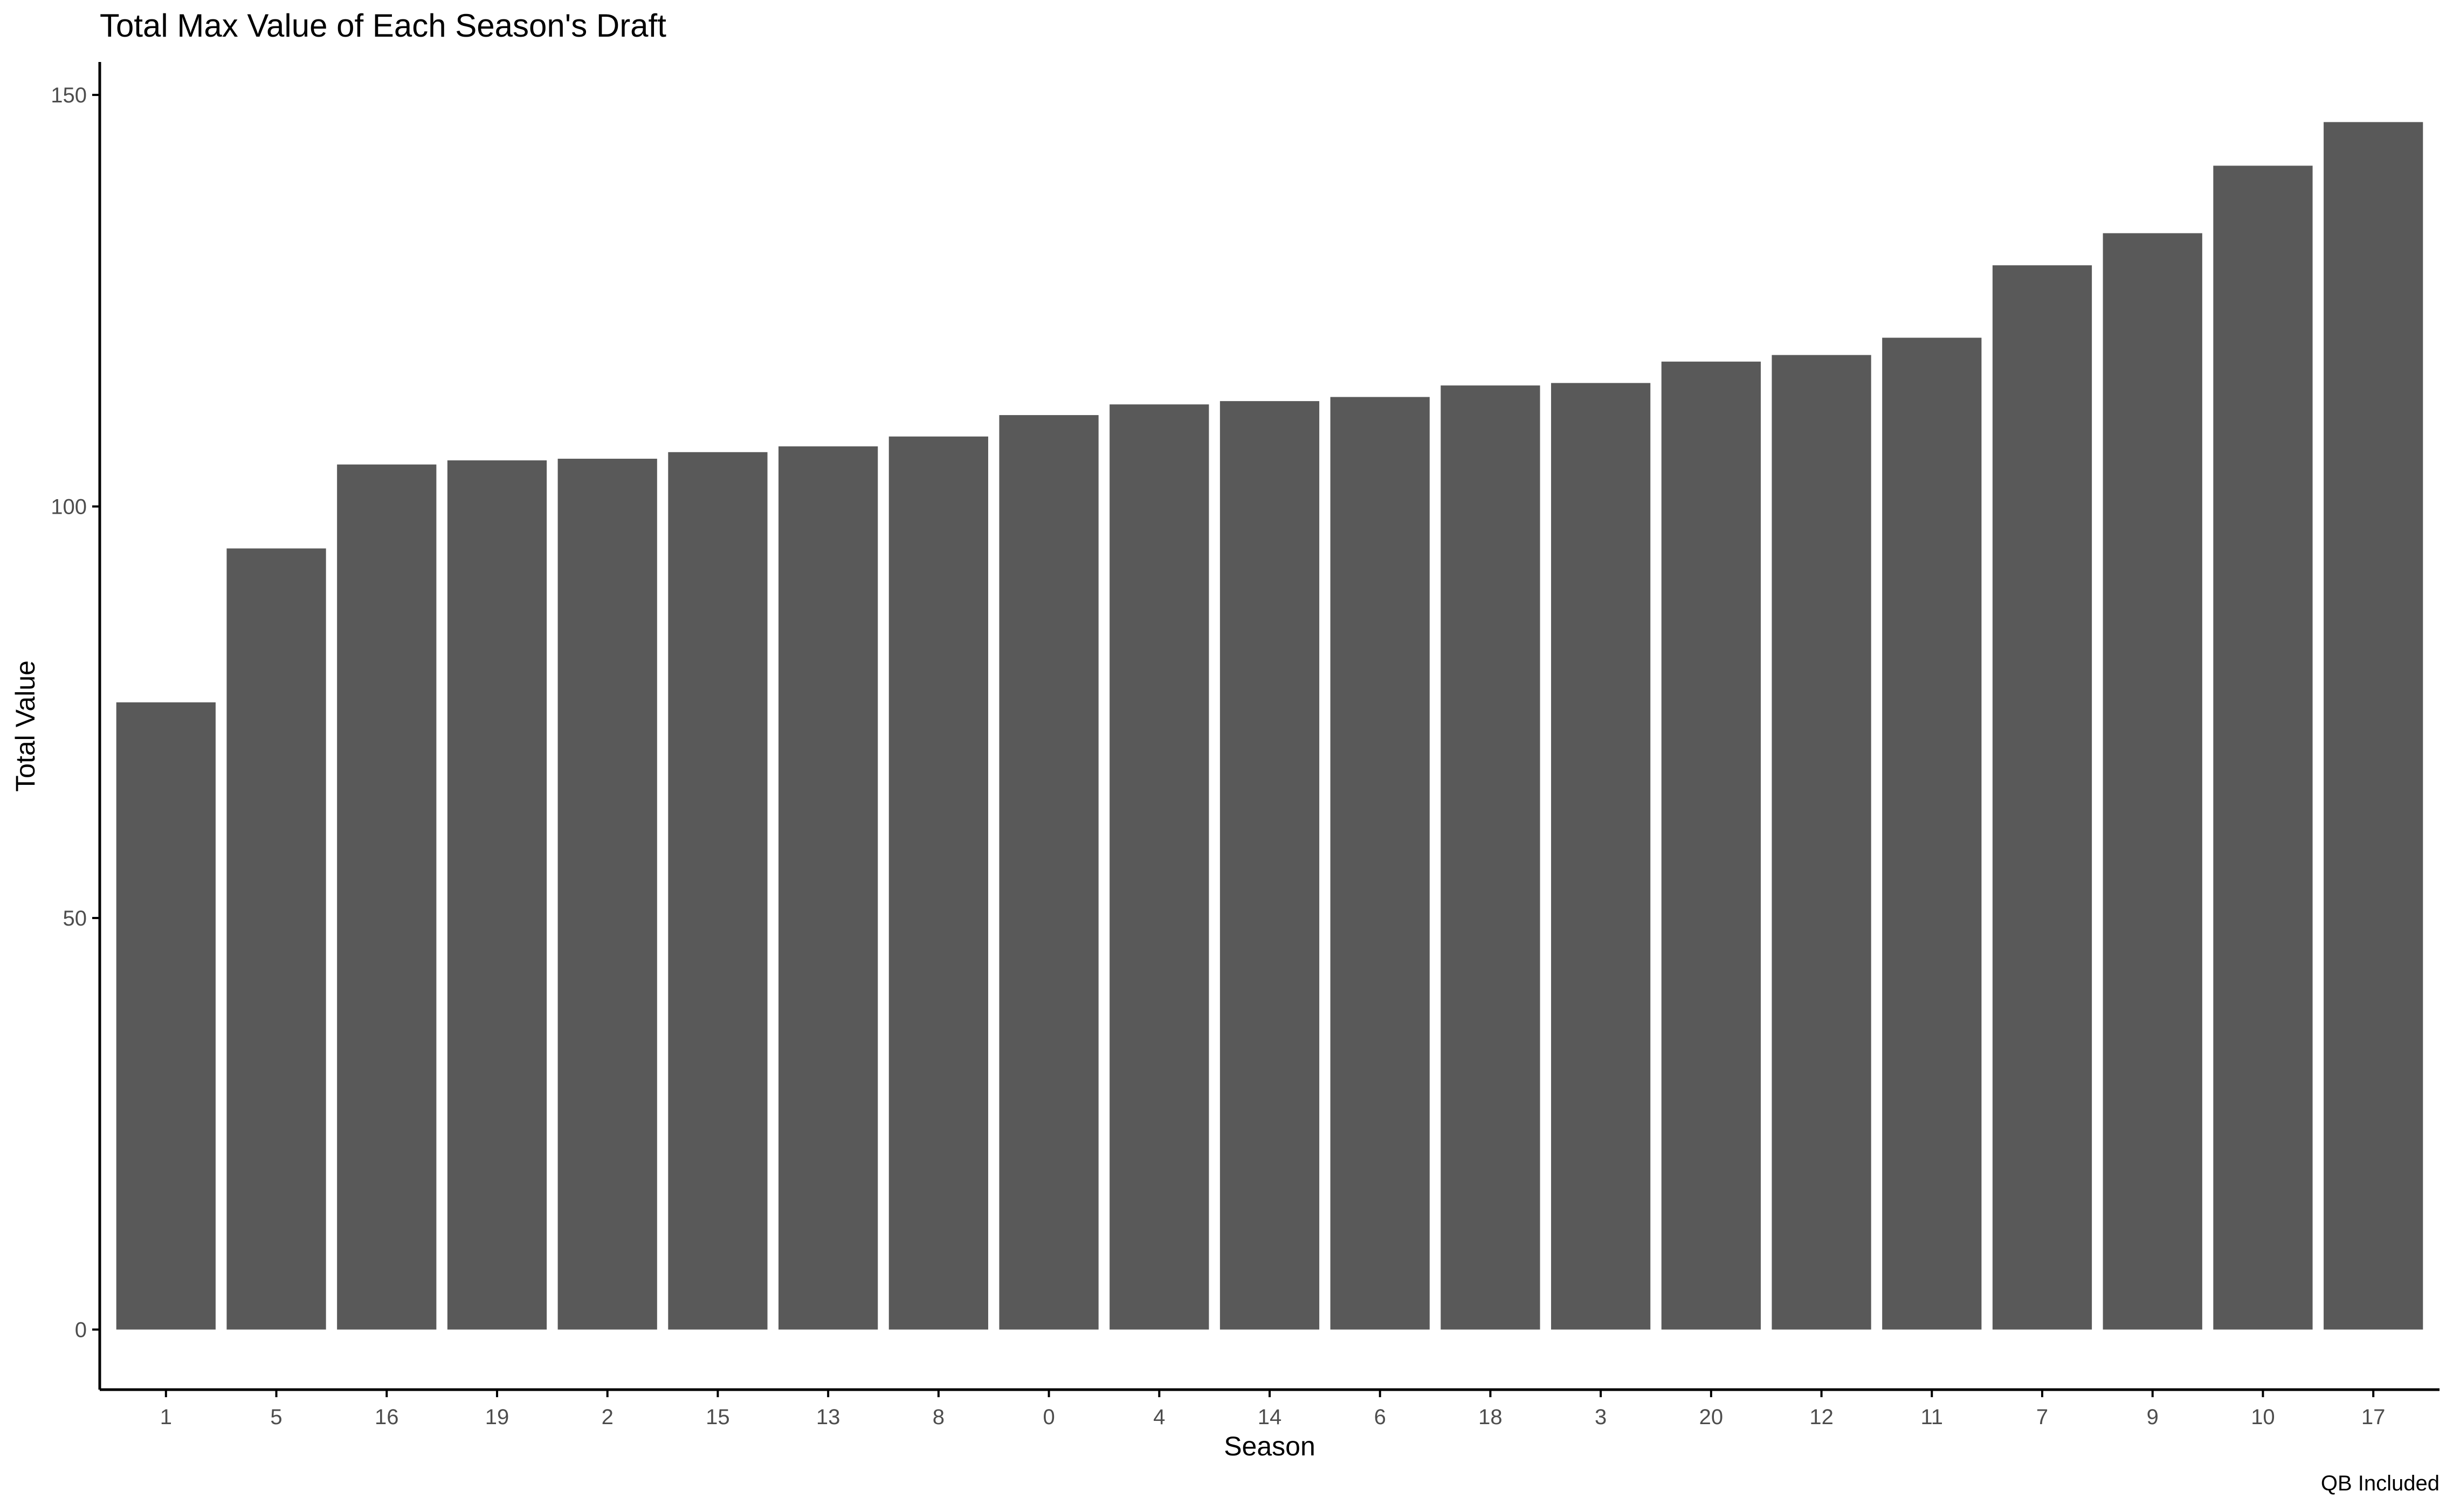  Describe the element at coordinates (1601, 1417) in the screenshot. I see `x-tick-label: 3` at that location.